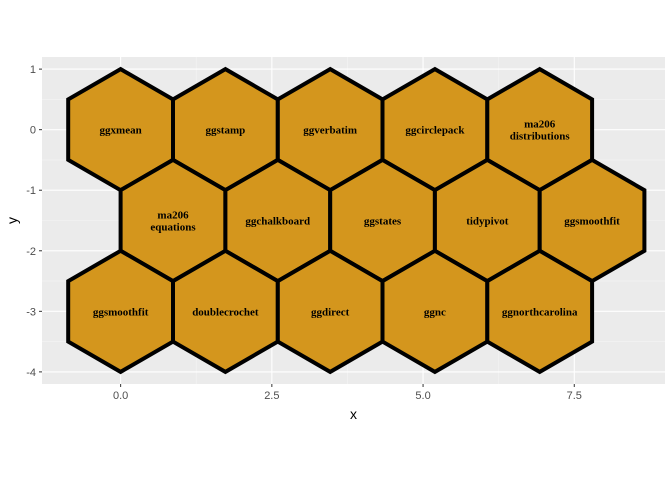 This screenshot has width=672, height=480. What do you see at coordinates (435, 312) in the screenshot?
I see `hexagon-label: ggnc` at bounding box center [435, 312].